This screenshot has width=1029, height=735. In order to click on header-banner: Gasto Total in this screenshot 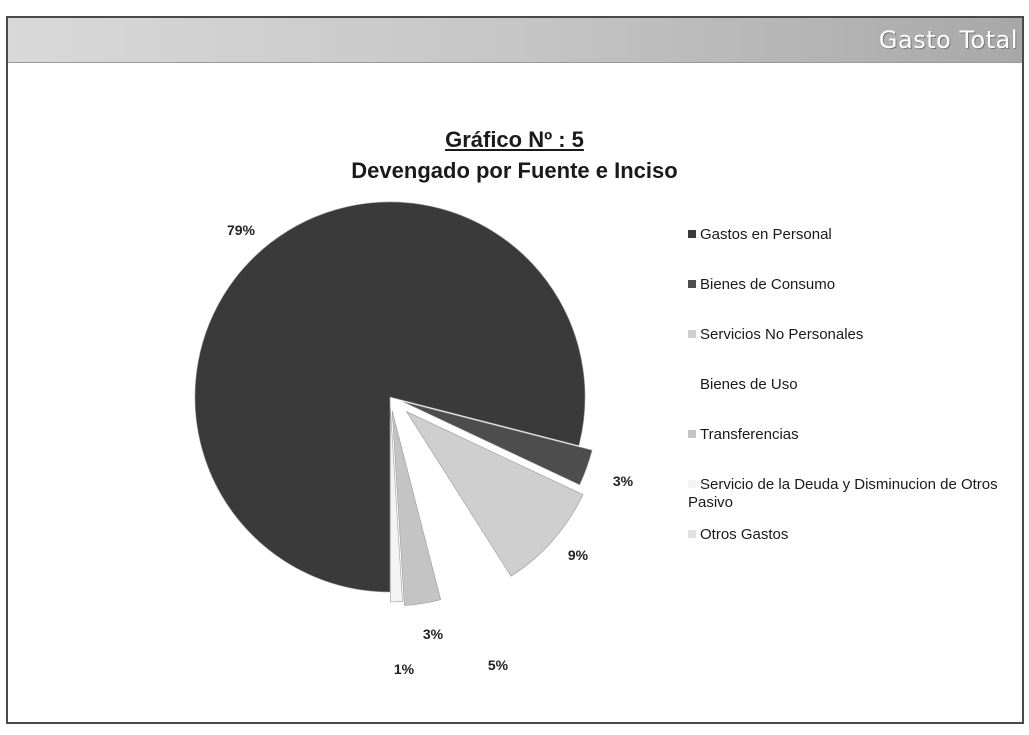, I will do `click(515, 40)`.